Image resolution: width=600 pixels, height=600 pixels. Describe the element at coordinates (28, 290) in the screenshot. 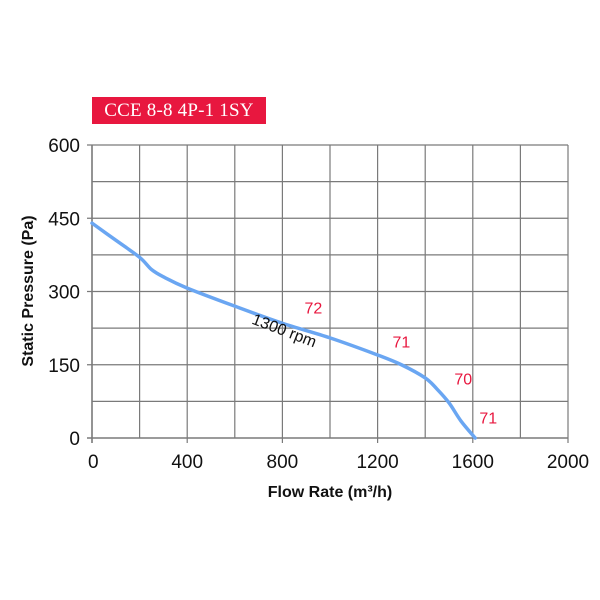

I see `y-axis-label: Static Pressure (Pa)` at that location.